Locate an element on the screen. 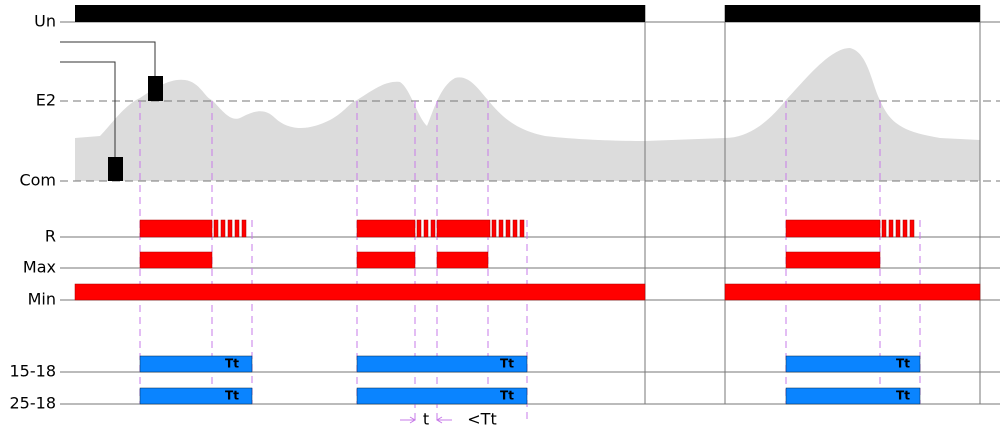 The height and width of the screenshot is (432, 1000). relay-r is located at coordinates (510, 228).